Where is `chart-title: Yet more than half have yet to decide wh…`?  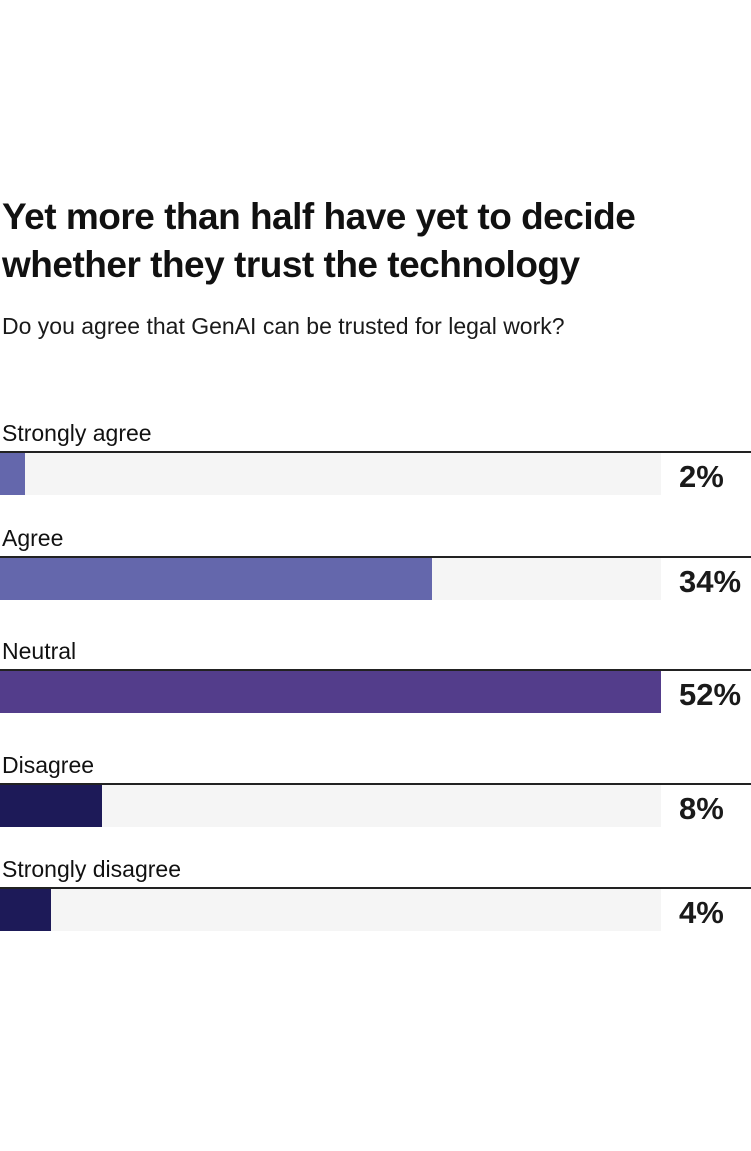
chart-title: Yet more than half have yet to decide wh… is located at coordinates (319, 240).